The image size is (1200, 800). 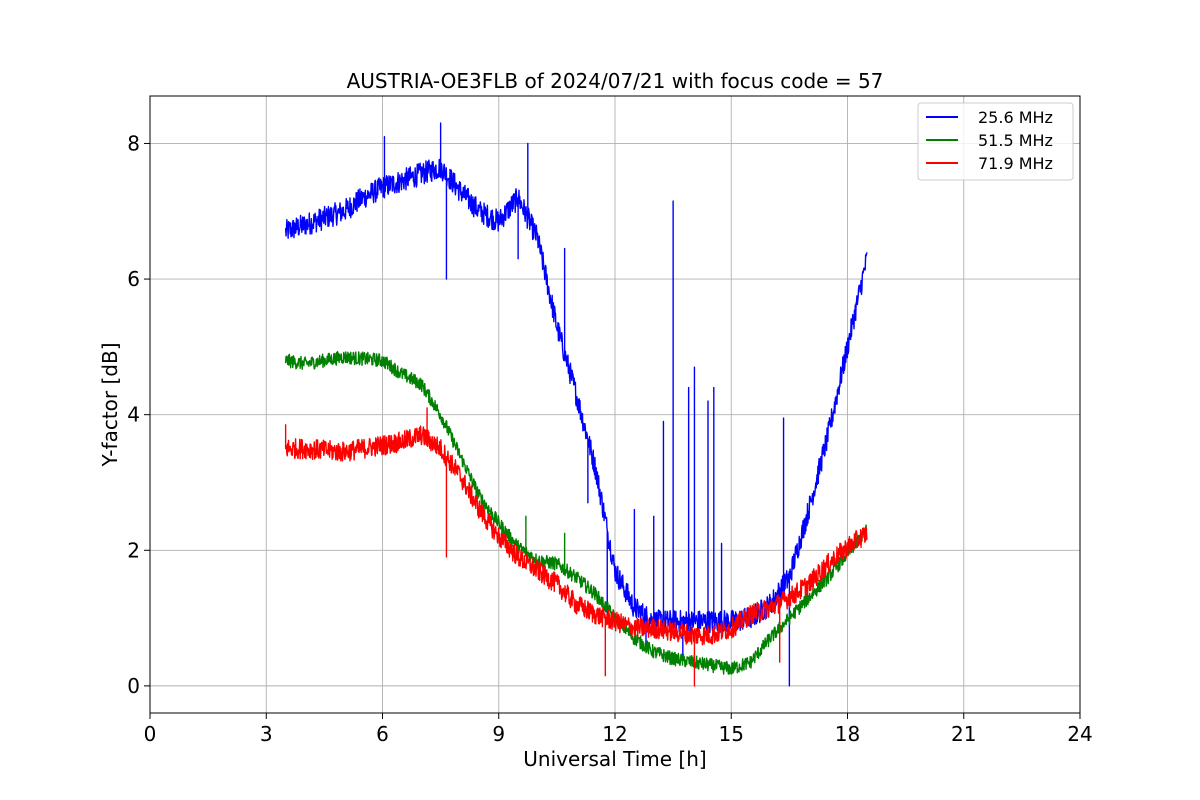 I want to click on y-tick-label: 0, so click(x=133, y=686).